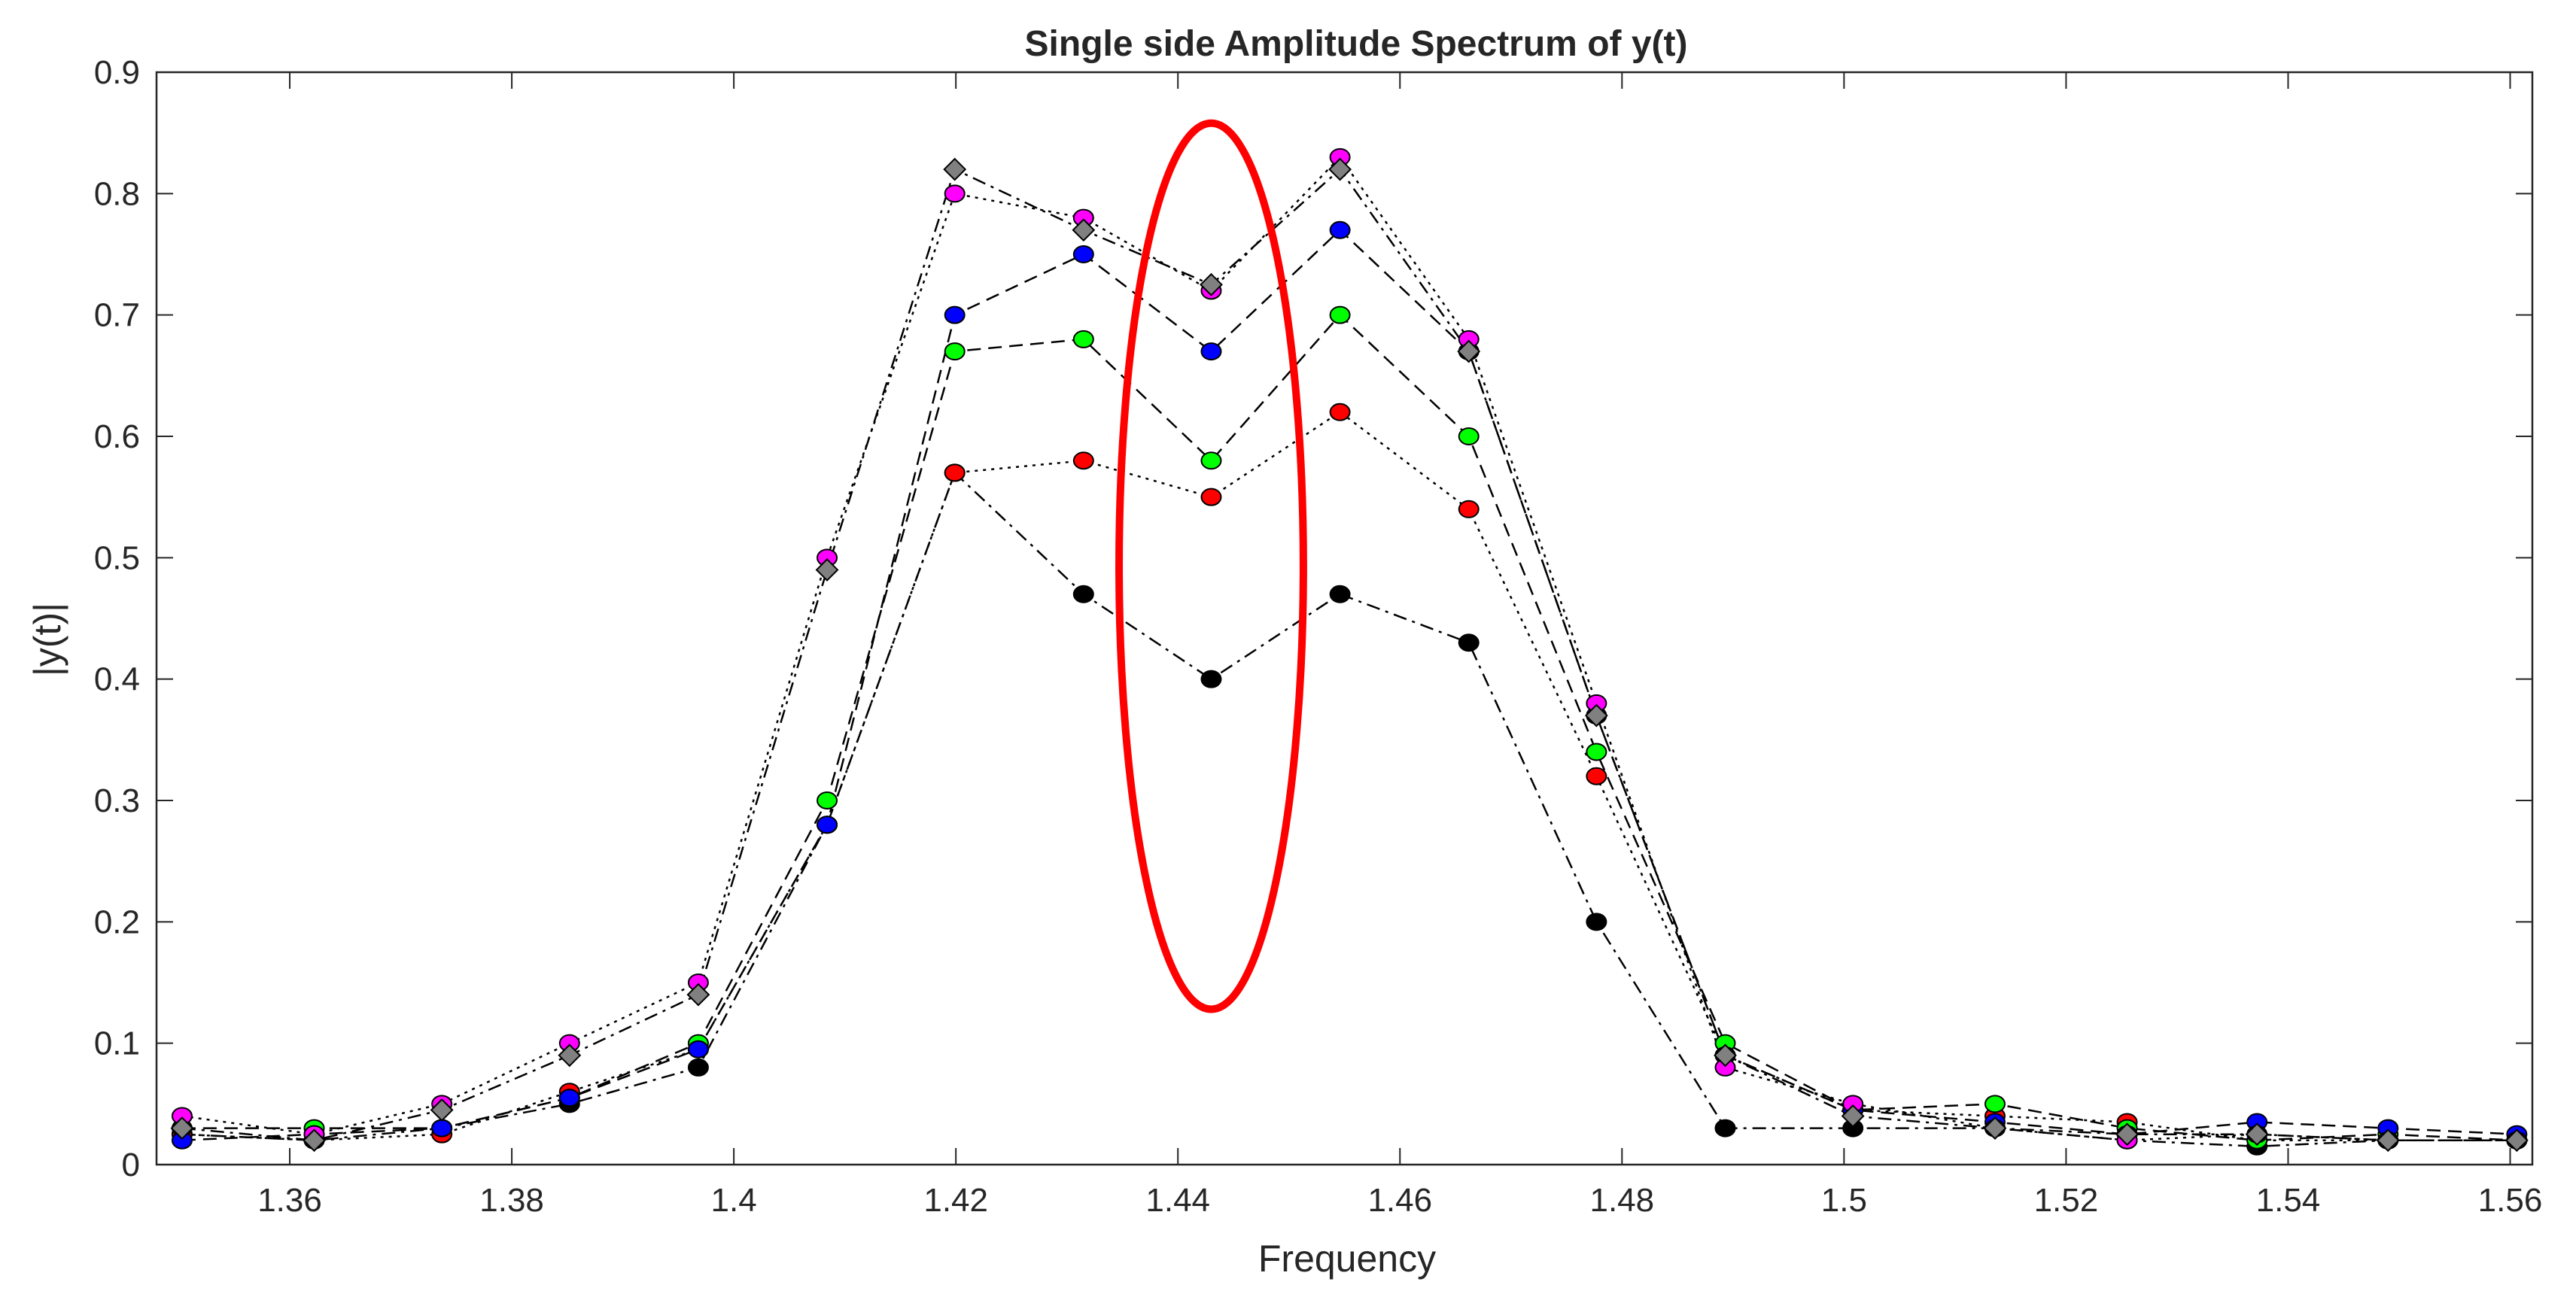  What do you see at coordinates (2510, 1200) in the screenshot?
I see `x-tick-label: 1.56` at bounding box center [2510, 1200].